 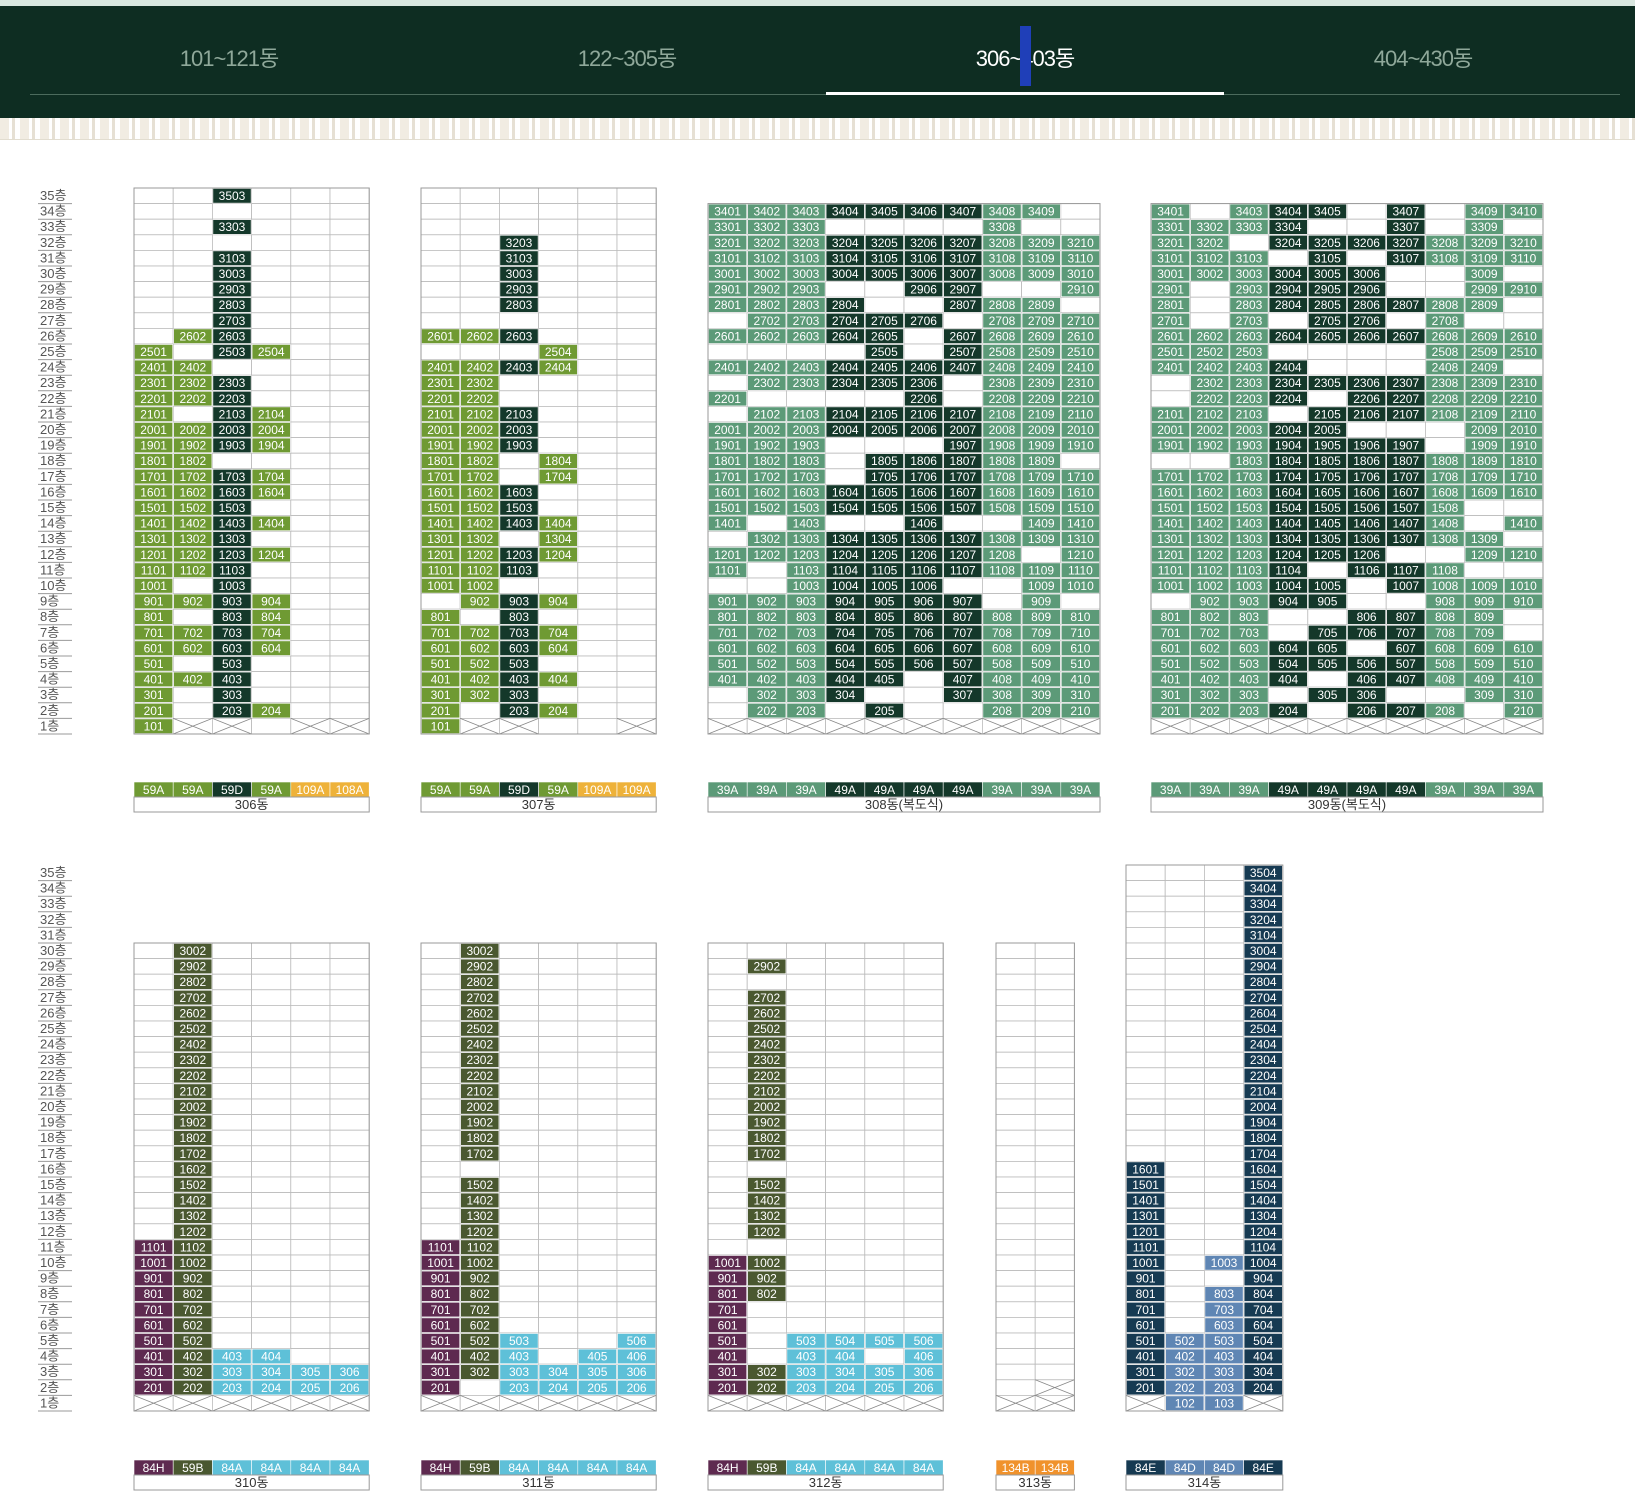 I want to click on tab-404-430: 404~430동, so click(x=1423, y=58).